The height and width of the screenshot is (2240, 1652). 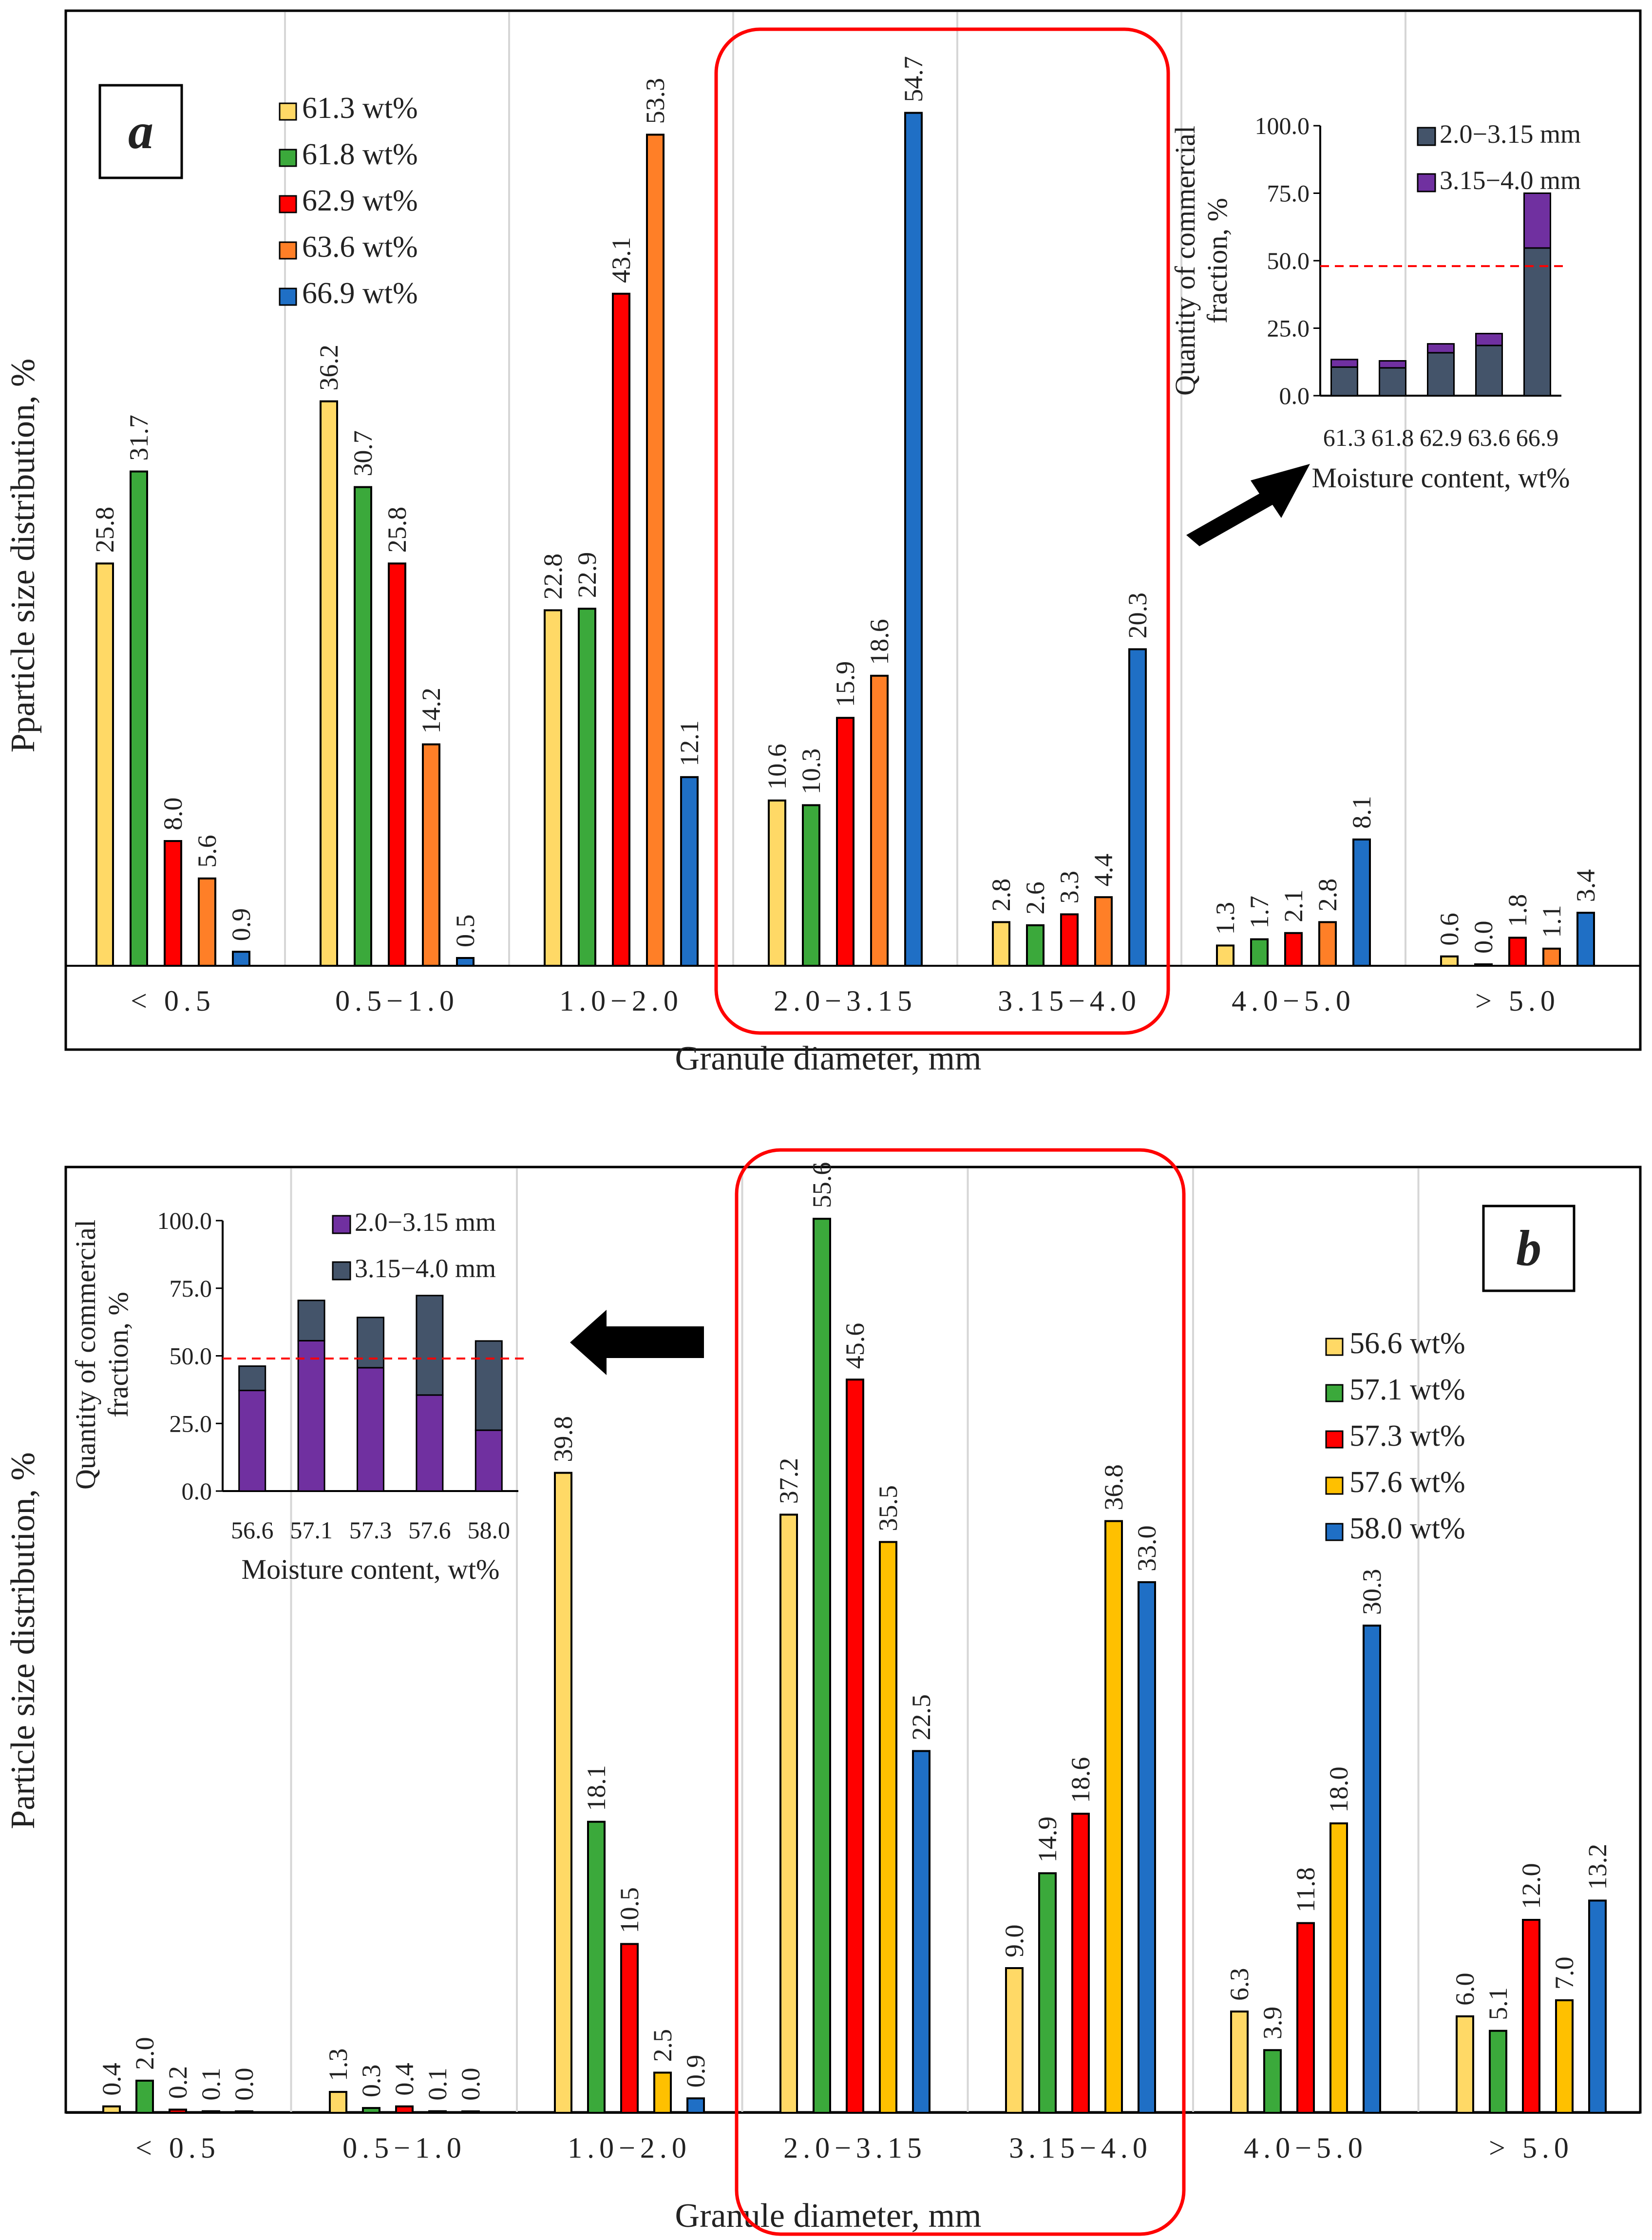 What do you see at coordinates (1272, 2023) in the screenshot?
I see `data-label: 3.9` at bounding box center [1272, 2023].